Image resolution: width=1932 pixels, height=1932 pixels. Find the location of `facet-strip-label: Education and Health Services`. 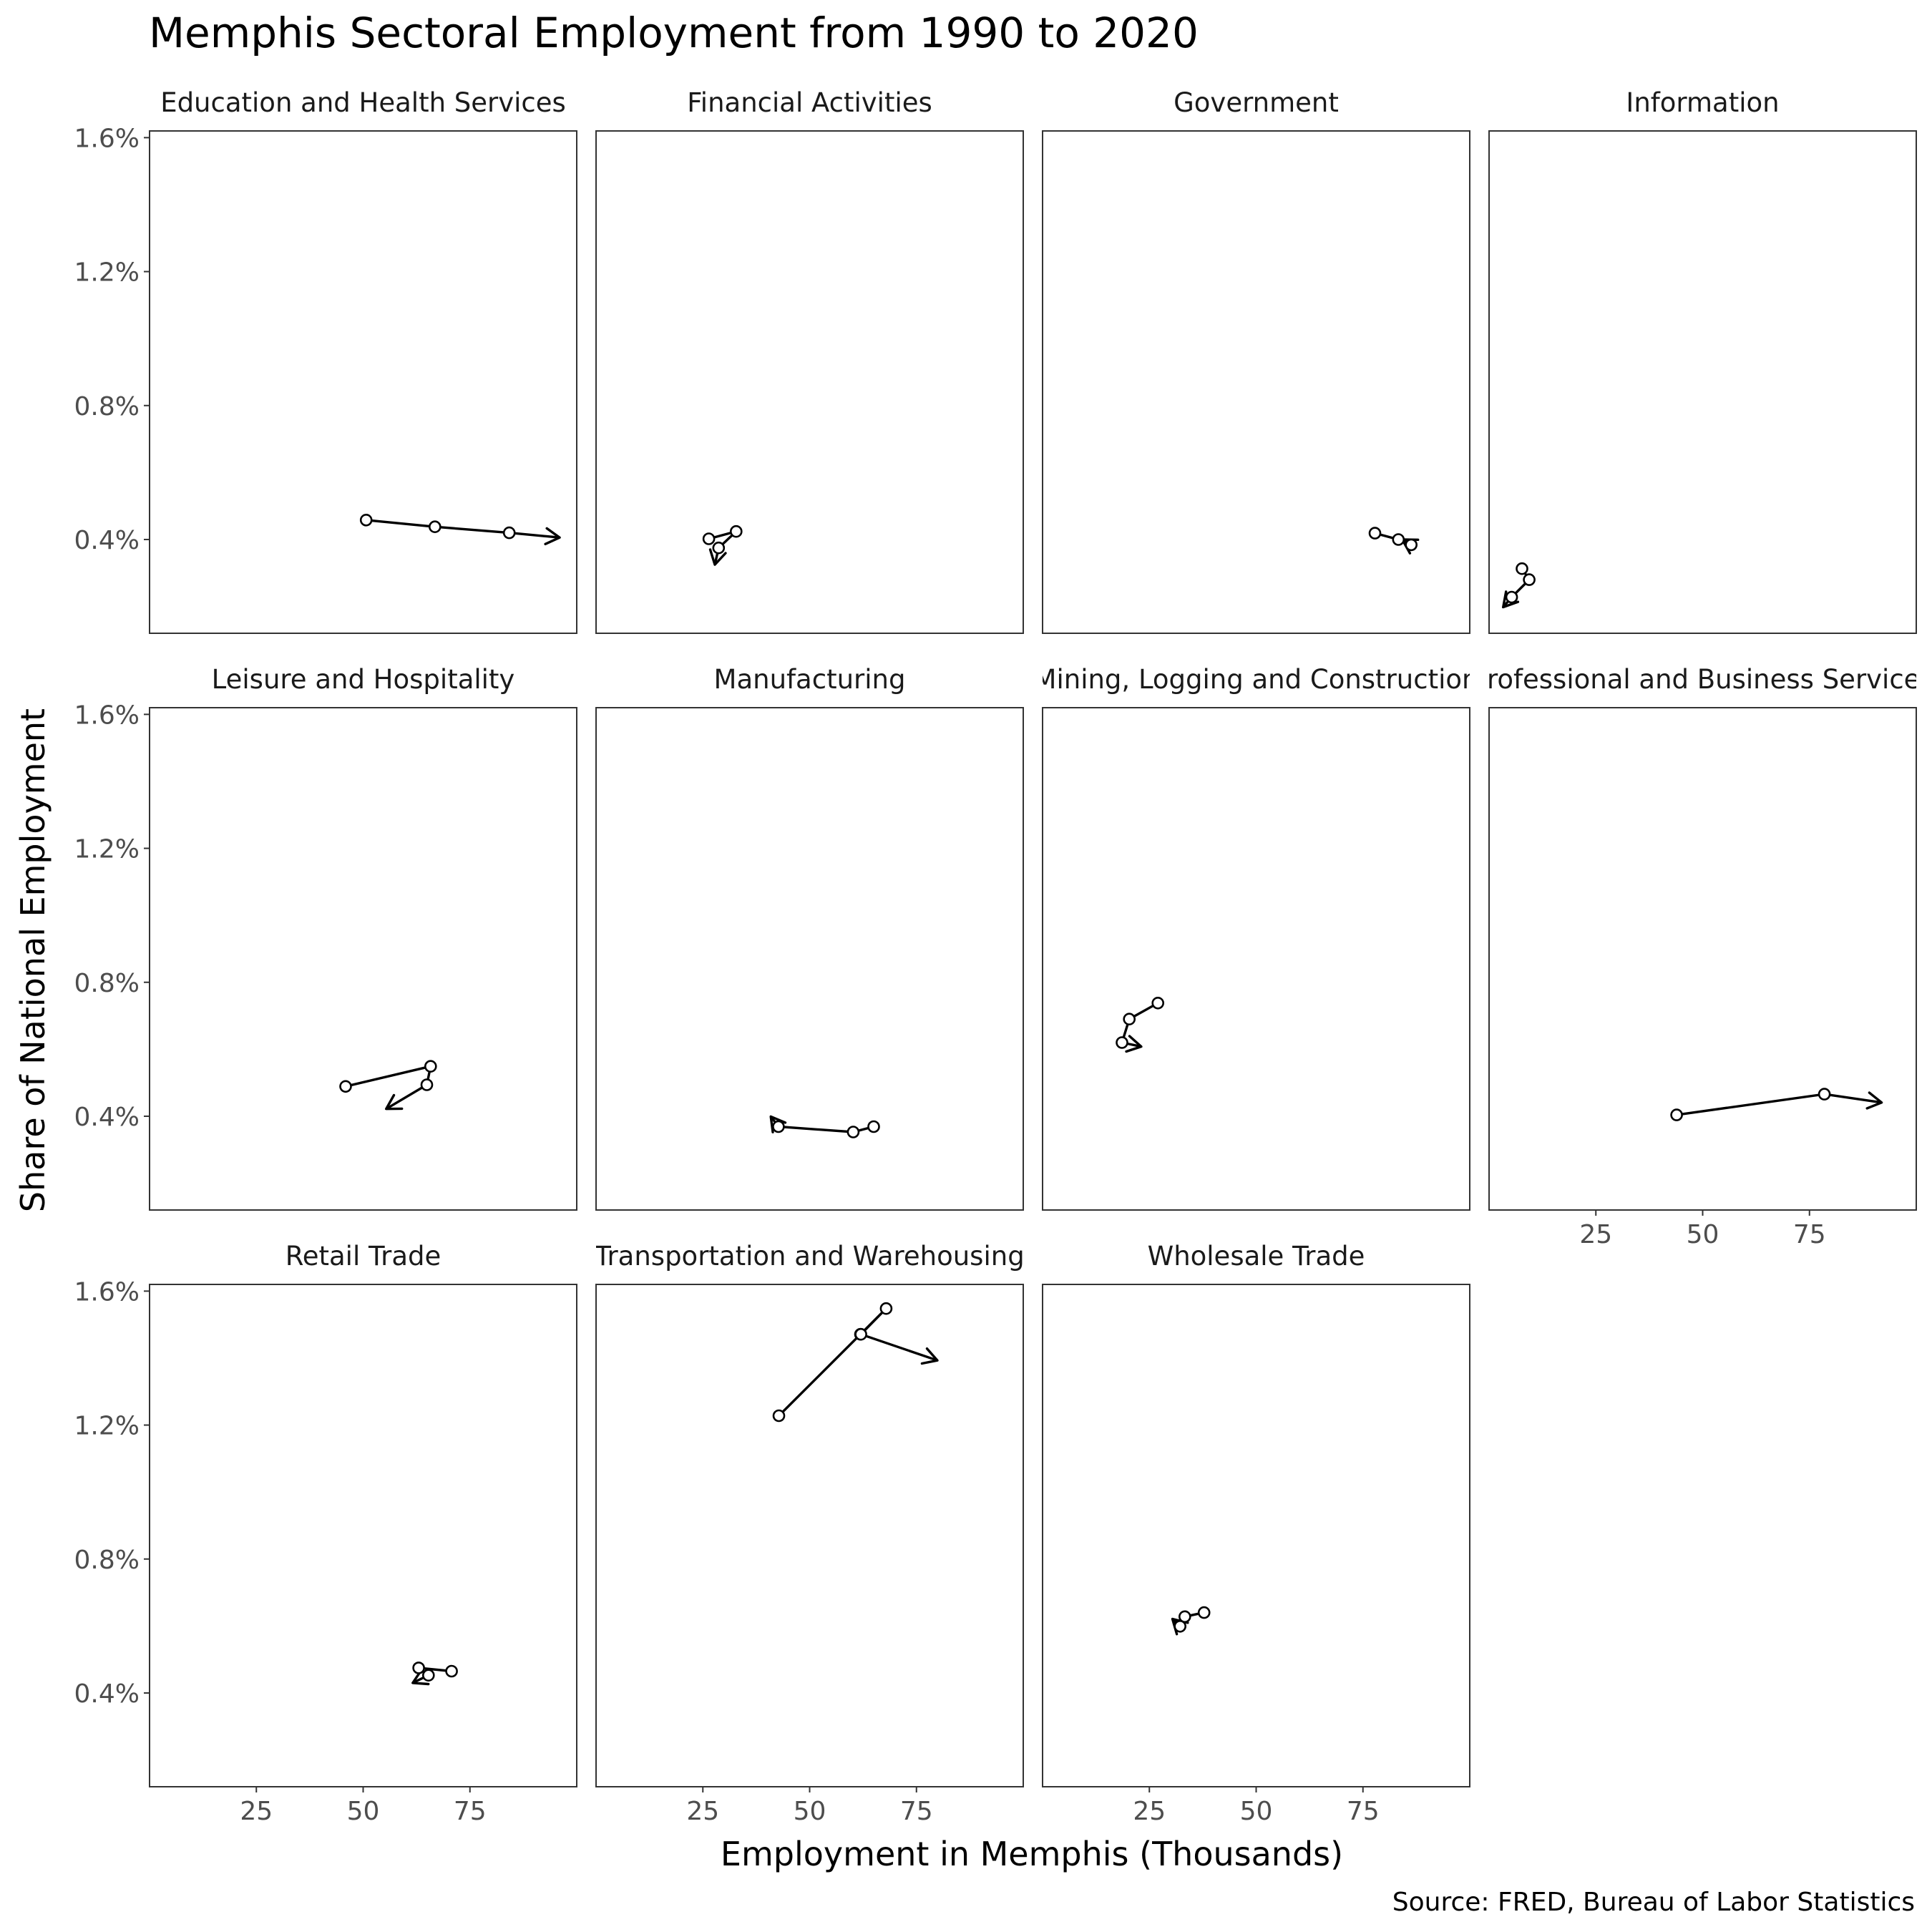

facet-strip-label: Education and Health Services is located at coordinates (363, 102).